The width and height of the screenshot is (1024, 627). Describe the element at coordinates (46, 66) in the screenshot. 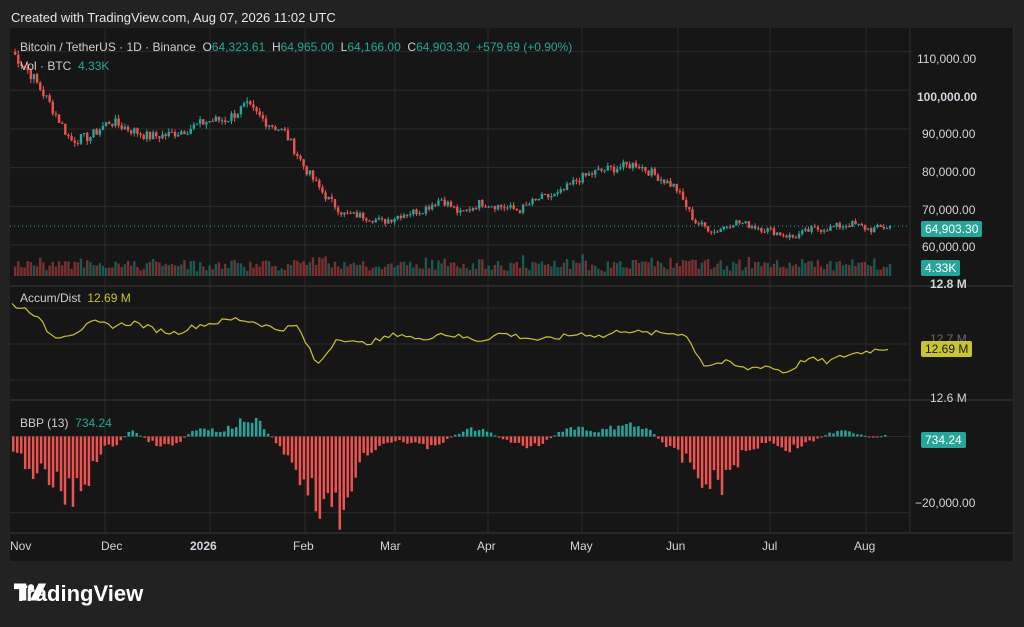

I see `volume-label: Vol · BTC` at that location.